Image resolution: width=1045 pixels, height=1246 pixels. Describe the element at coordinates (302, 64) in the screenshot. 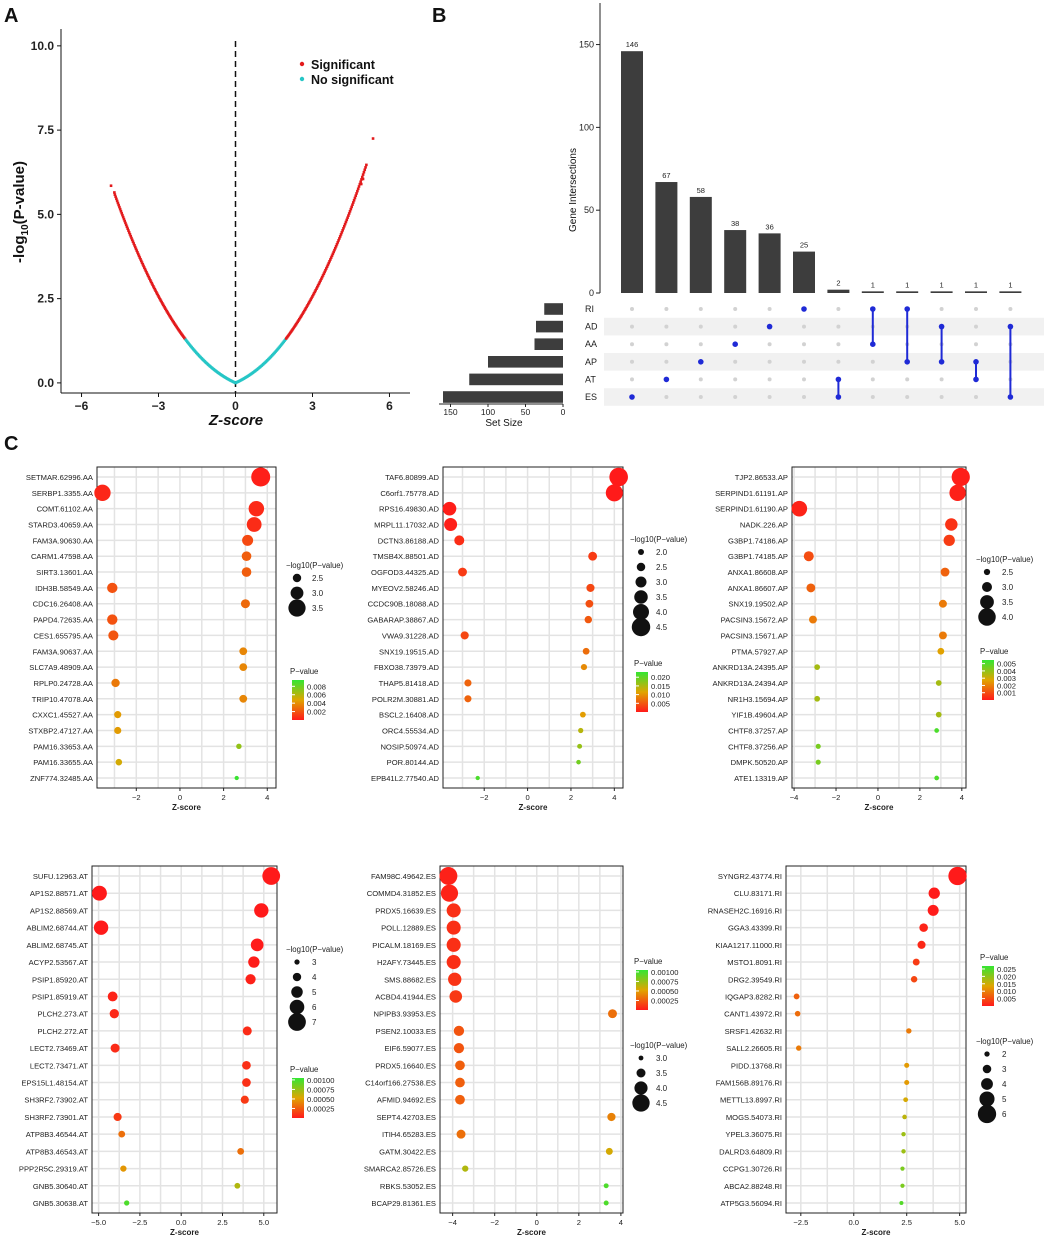

I see `legend-significant-swatch` at that location.